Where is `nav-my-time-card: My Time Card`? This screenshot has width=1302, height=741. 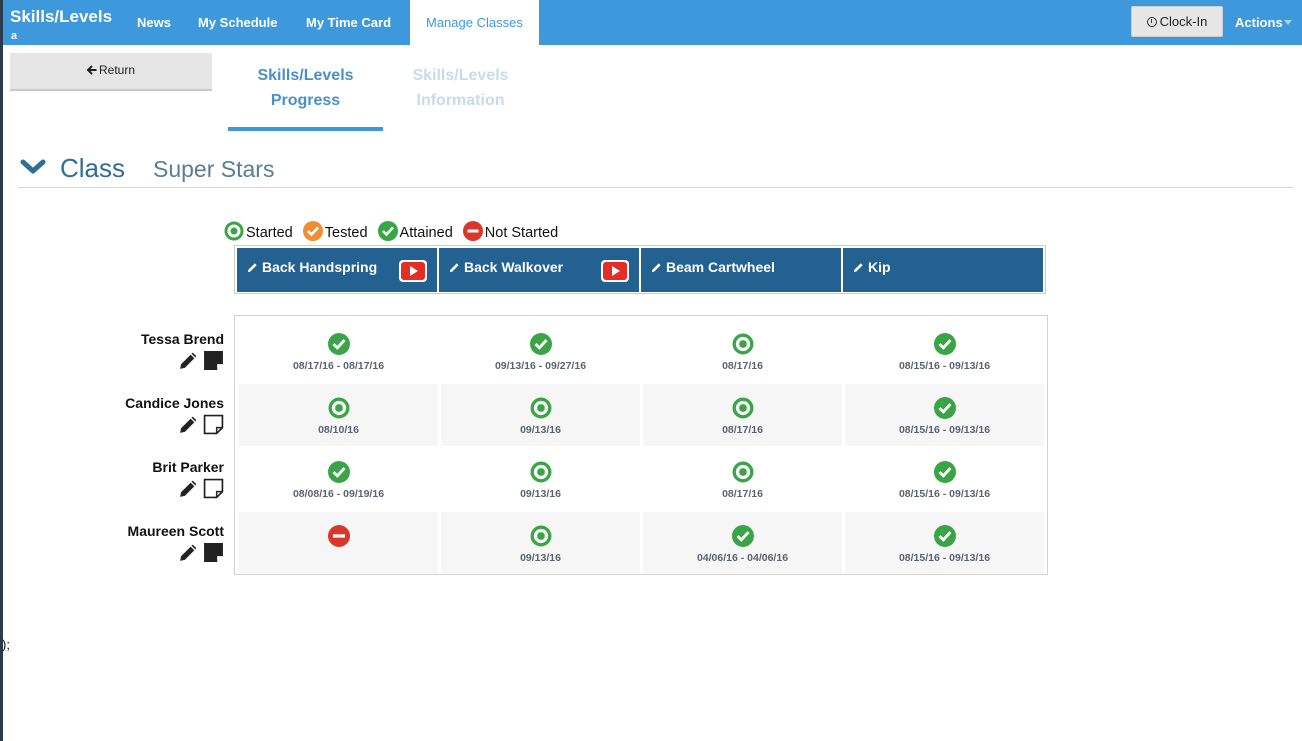
nav-my-time-card: My Time Card is located at coordinates (349, 22).